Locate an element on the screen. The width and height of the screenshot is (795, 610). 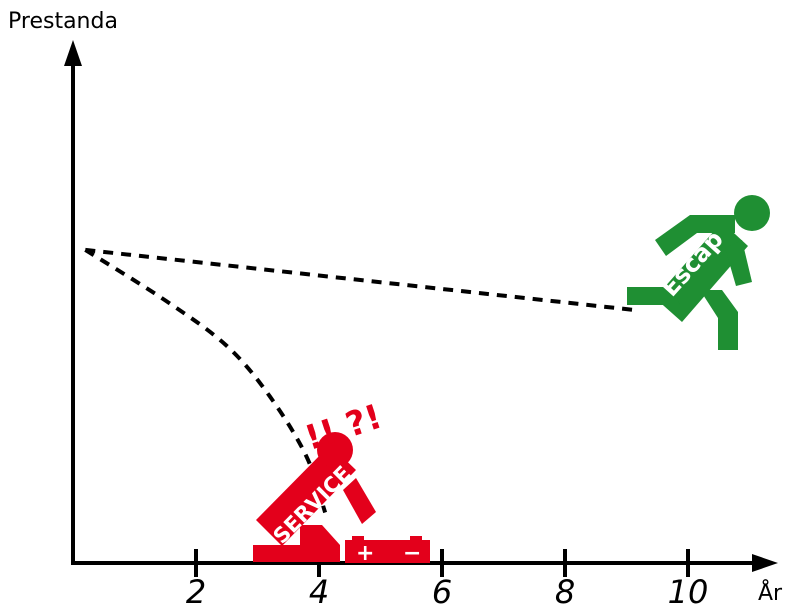
escape-figure: Escap is located at coordinates (698, 272).